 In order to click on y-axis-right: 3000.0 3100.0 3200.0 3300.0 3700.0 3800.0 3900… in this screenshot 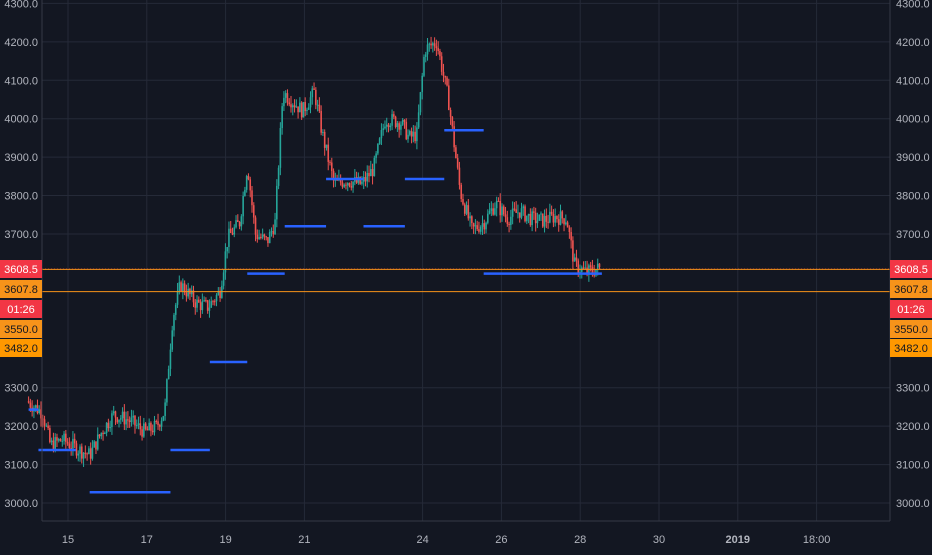, I will do `click(909, 260)`.